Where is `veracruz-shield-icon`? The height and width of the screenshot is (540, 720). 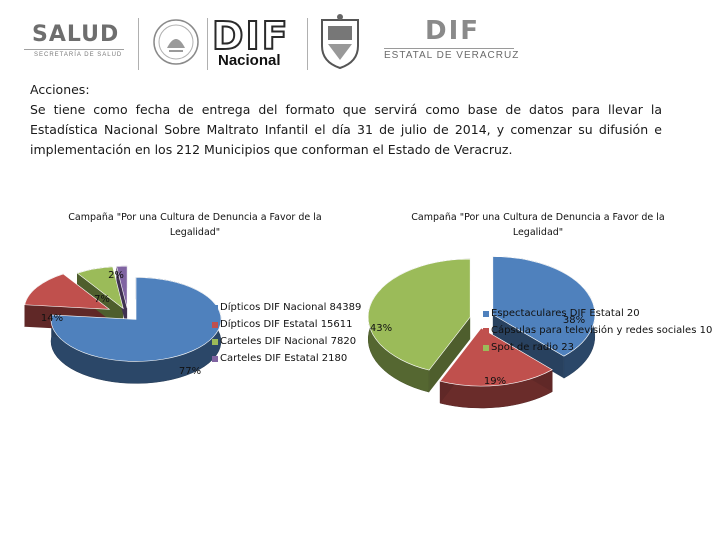
veracruz-shield-icon is located at coordinates (340, 42).